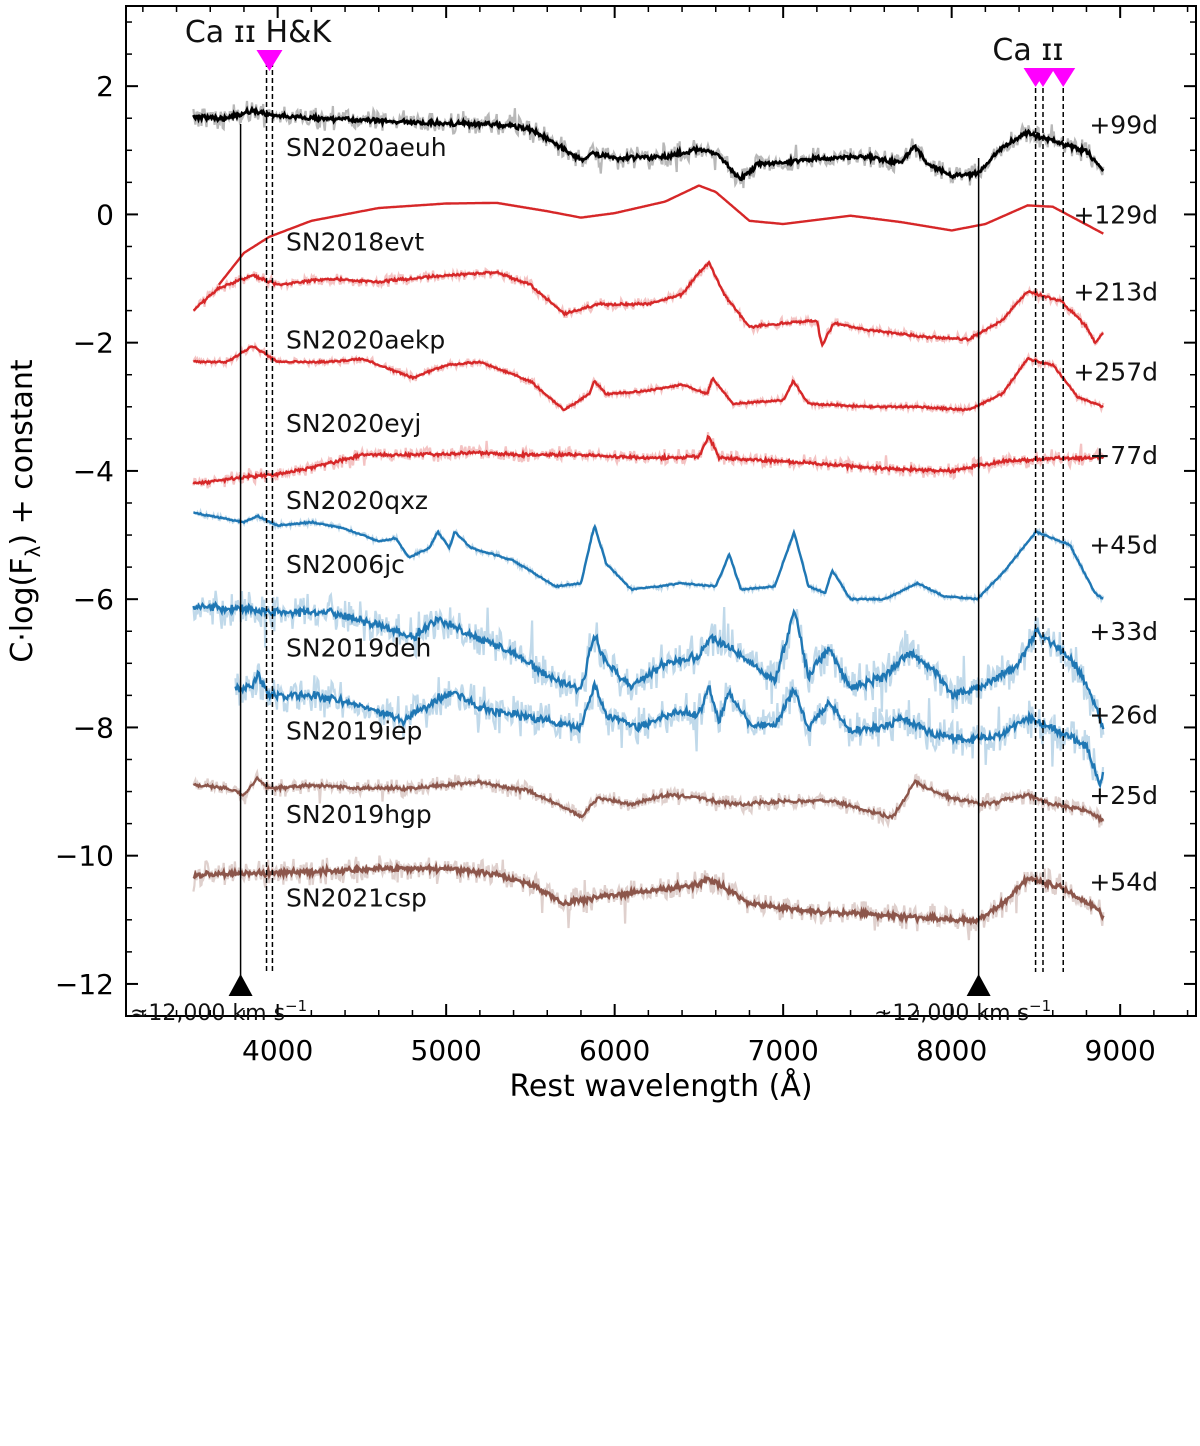 This screenshot has height=1446, width=1200. Describe the element at coordinates (1027, 50) in the screenshot. I see `ca-triplet-label: Ca ɪɪ` at that location.